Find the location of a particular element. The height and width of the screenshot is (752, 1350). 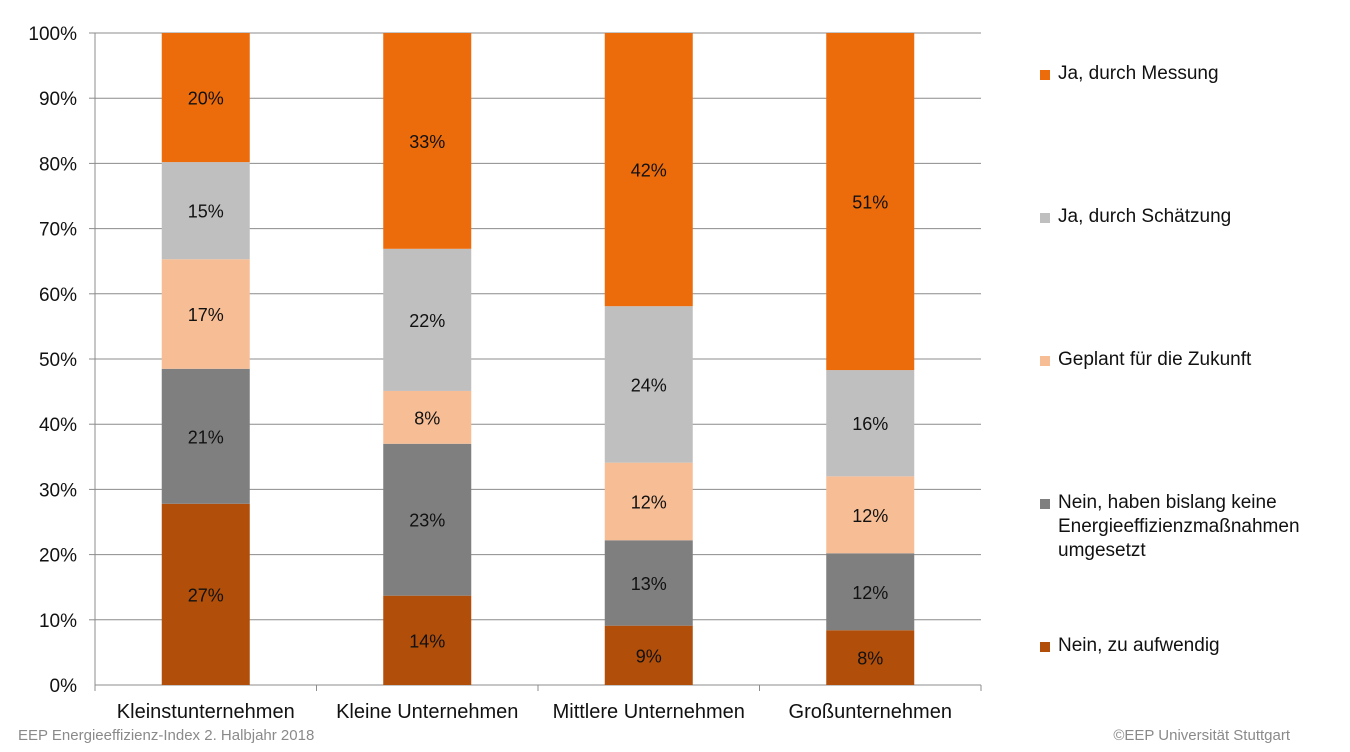

y-tick-label: 10% is located at coordinates (58, 621).